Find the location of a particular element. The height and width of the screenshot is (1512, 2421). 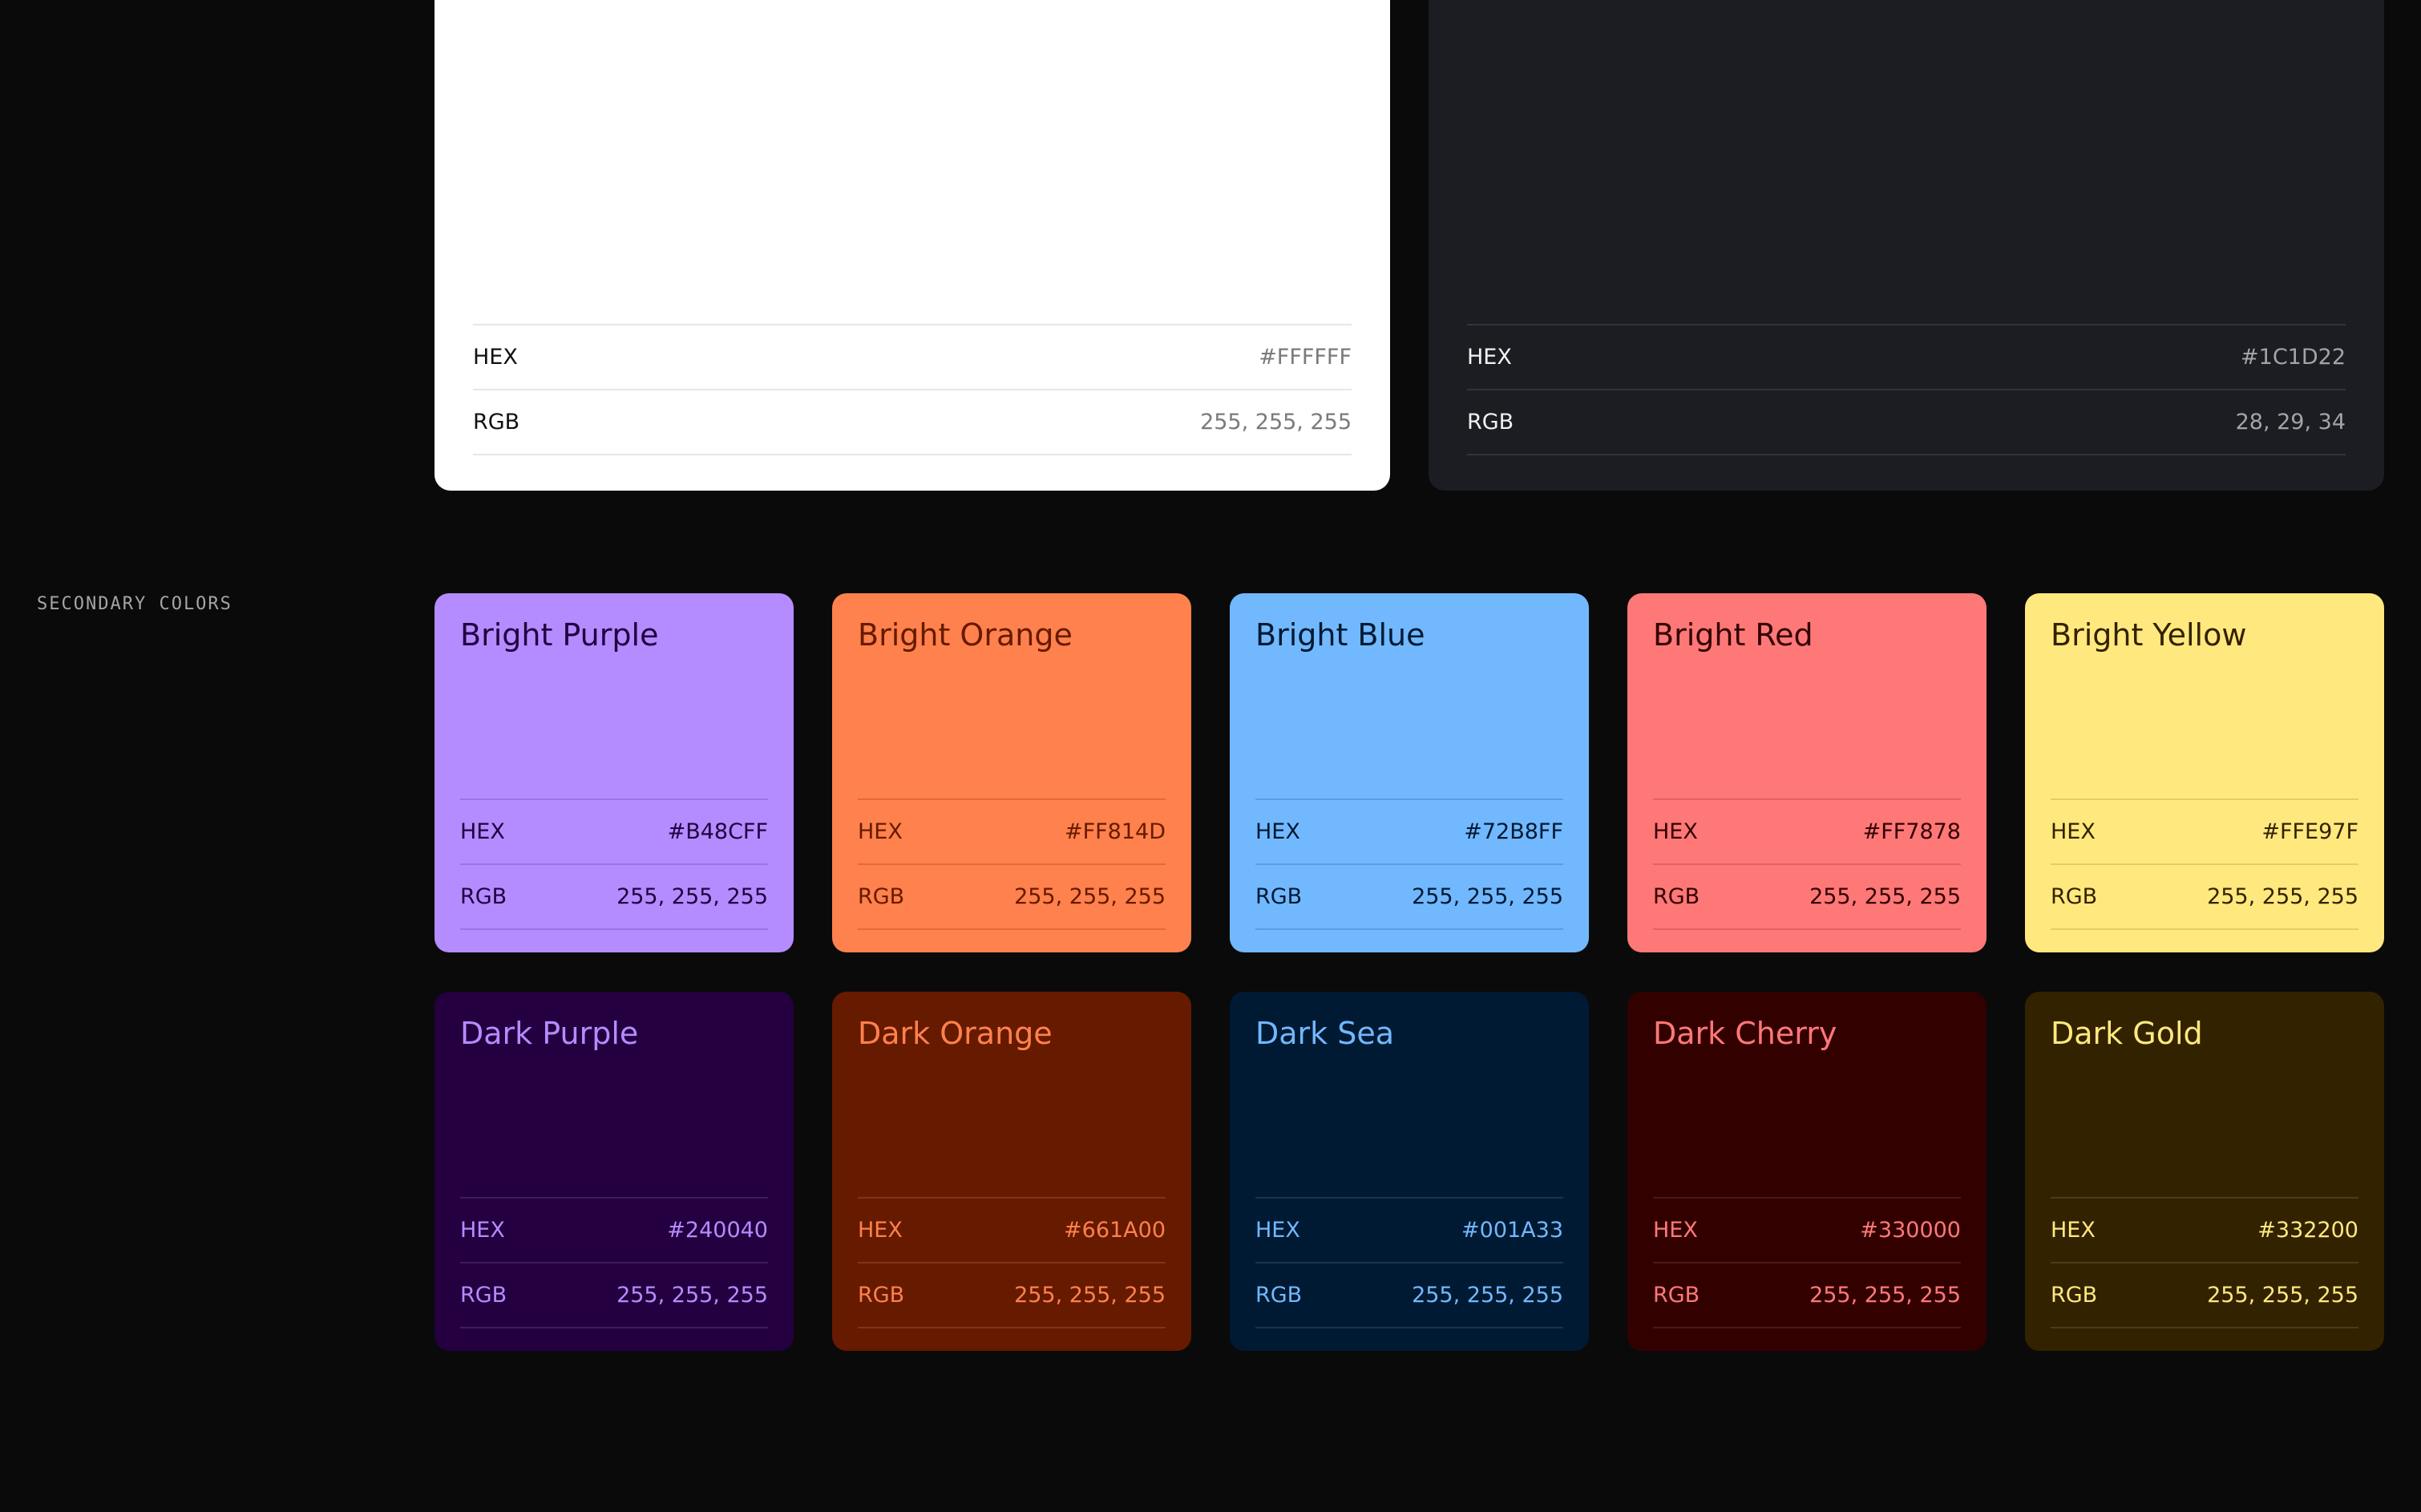

hex-value: #FF7878 is located at coordinates (1911, 832).